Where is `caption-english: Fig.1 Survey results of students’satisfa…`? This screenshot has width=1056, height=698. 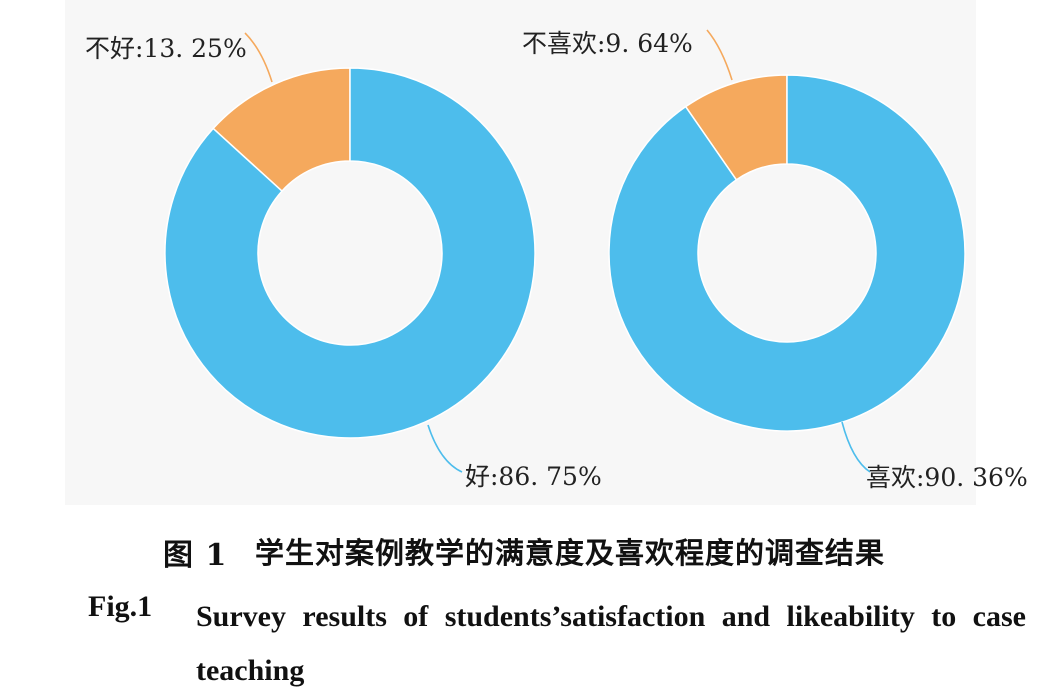
caption-english: Fig.1 Survey results of students’satisfa… is located at coordinates (528, 640).